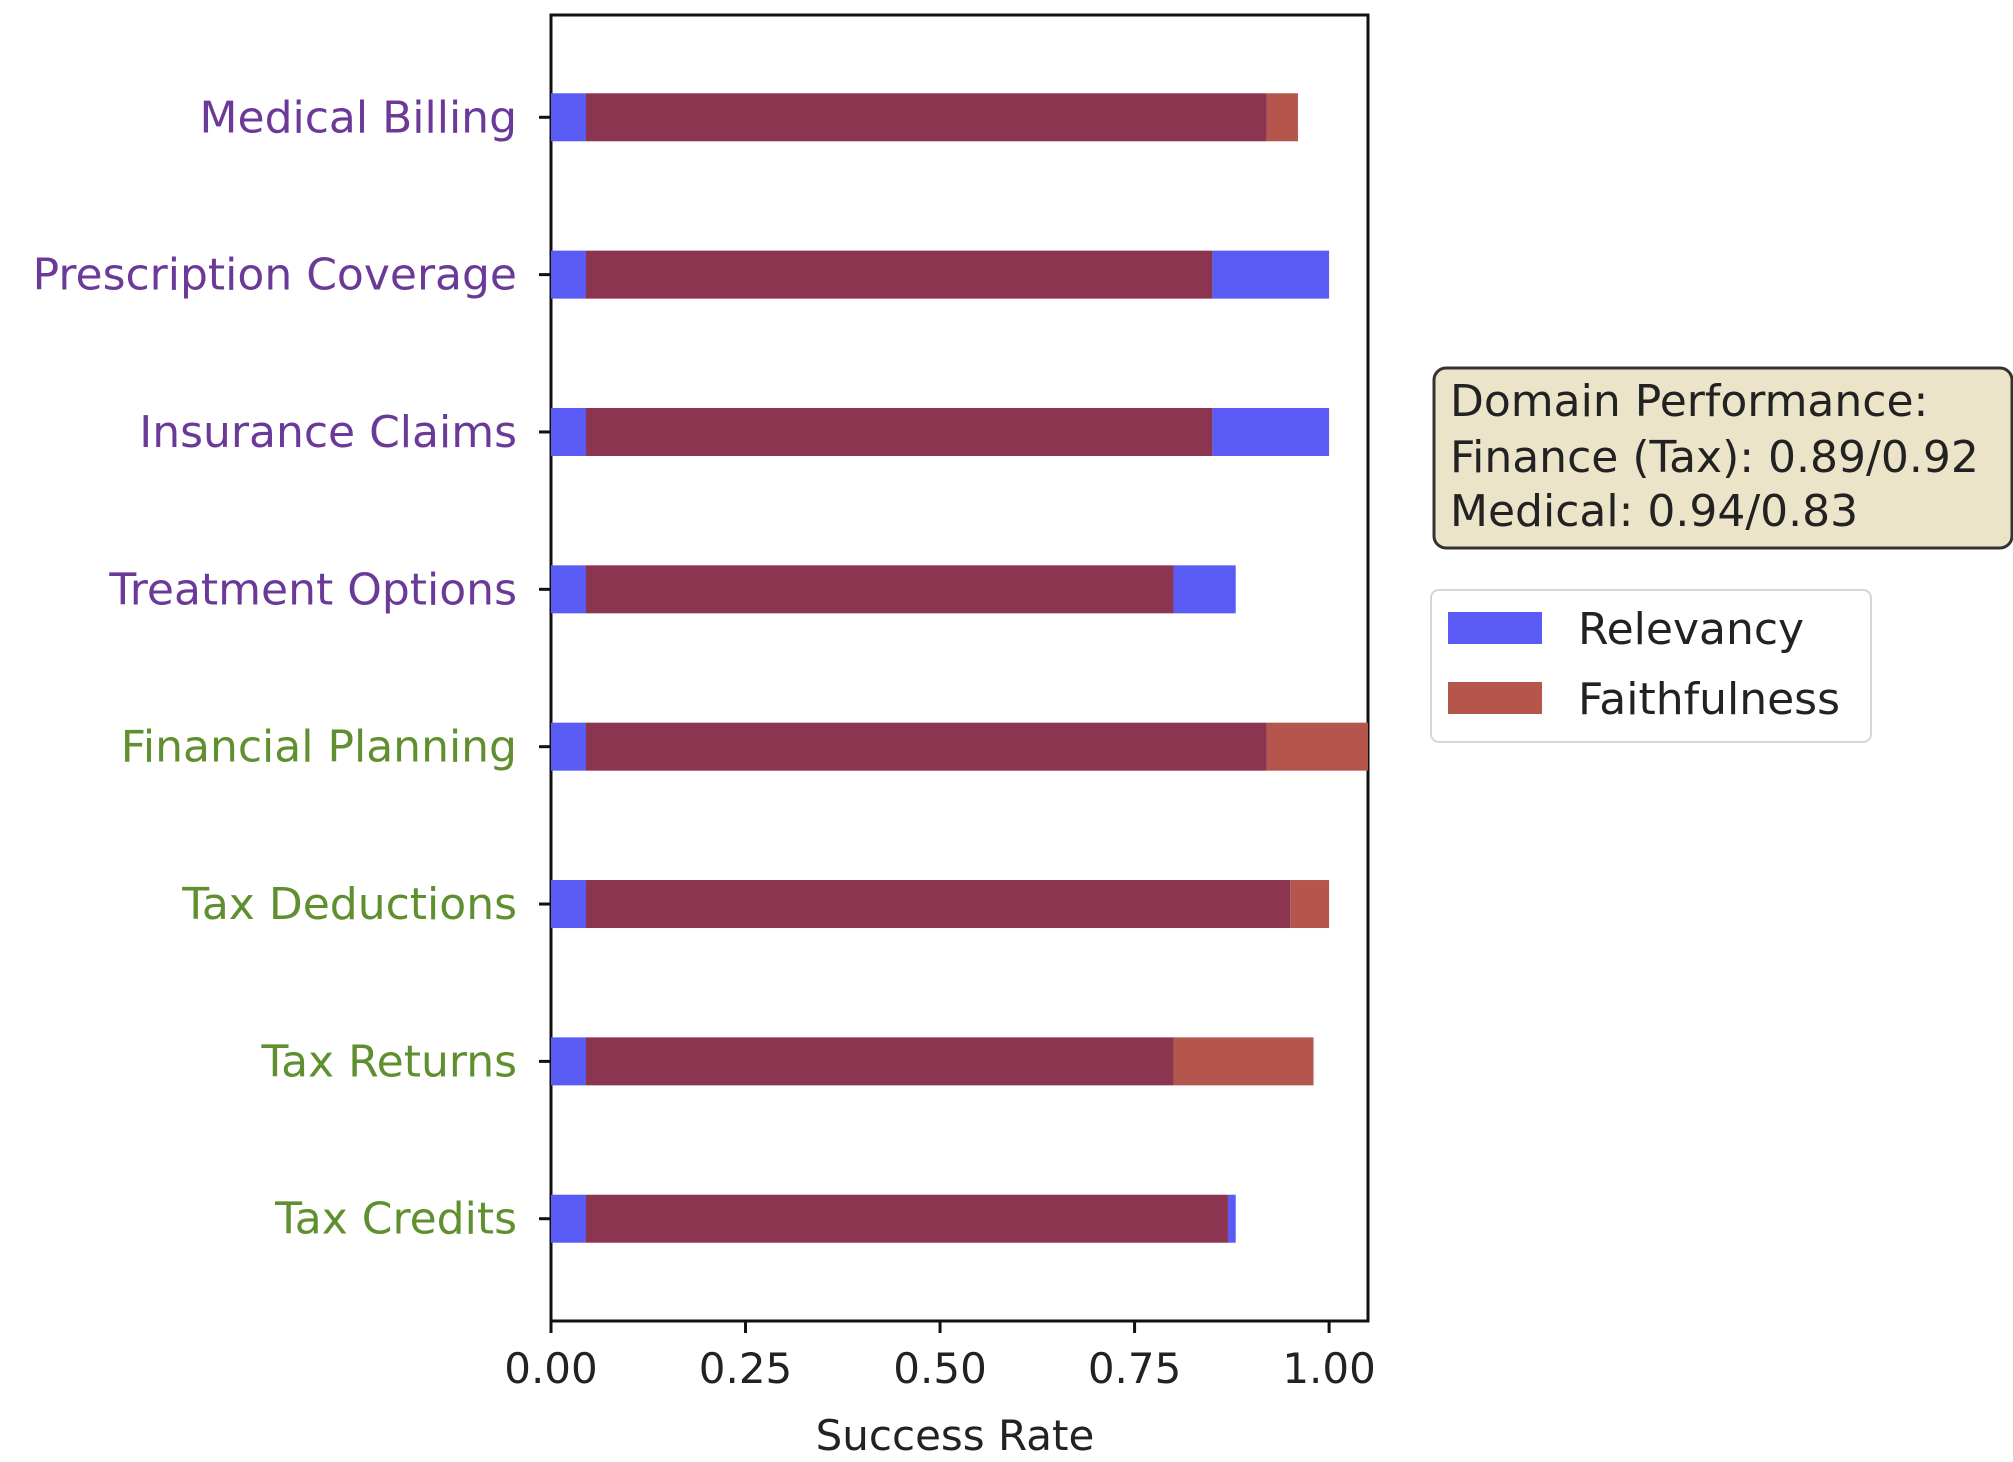 The image size is (2013, 1462). Describe the element at coordinates (1271, 274) in the screenshot. I see `bar-relevancy-prescription-coverage` at that location.